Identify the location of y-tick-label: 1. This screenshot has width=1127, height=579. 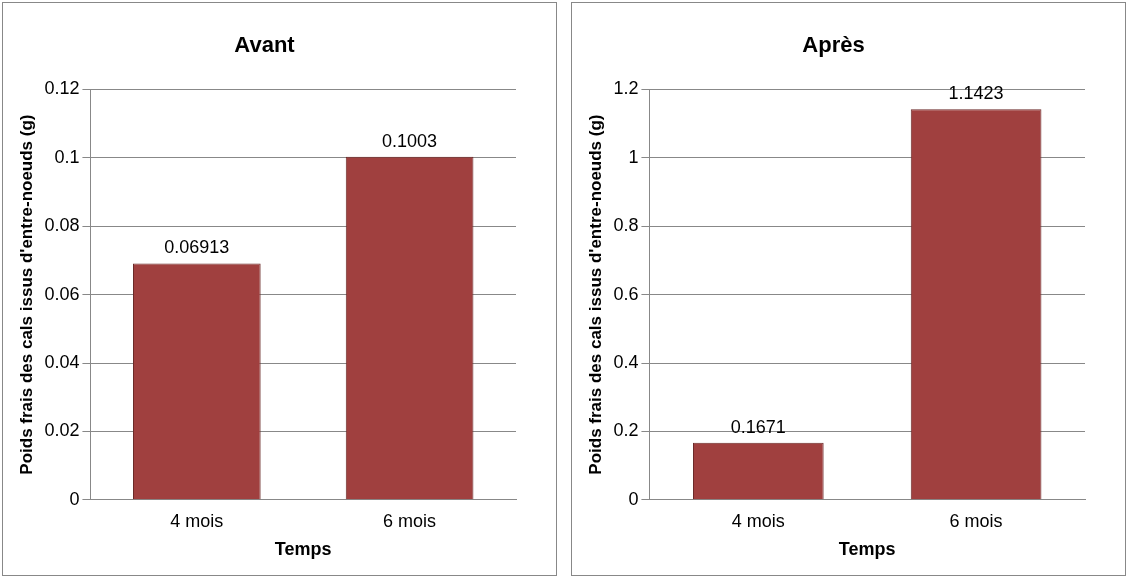
(633, 156).